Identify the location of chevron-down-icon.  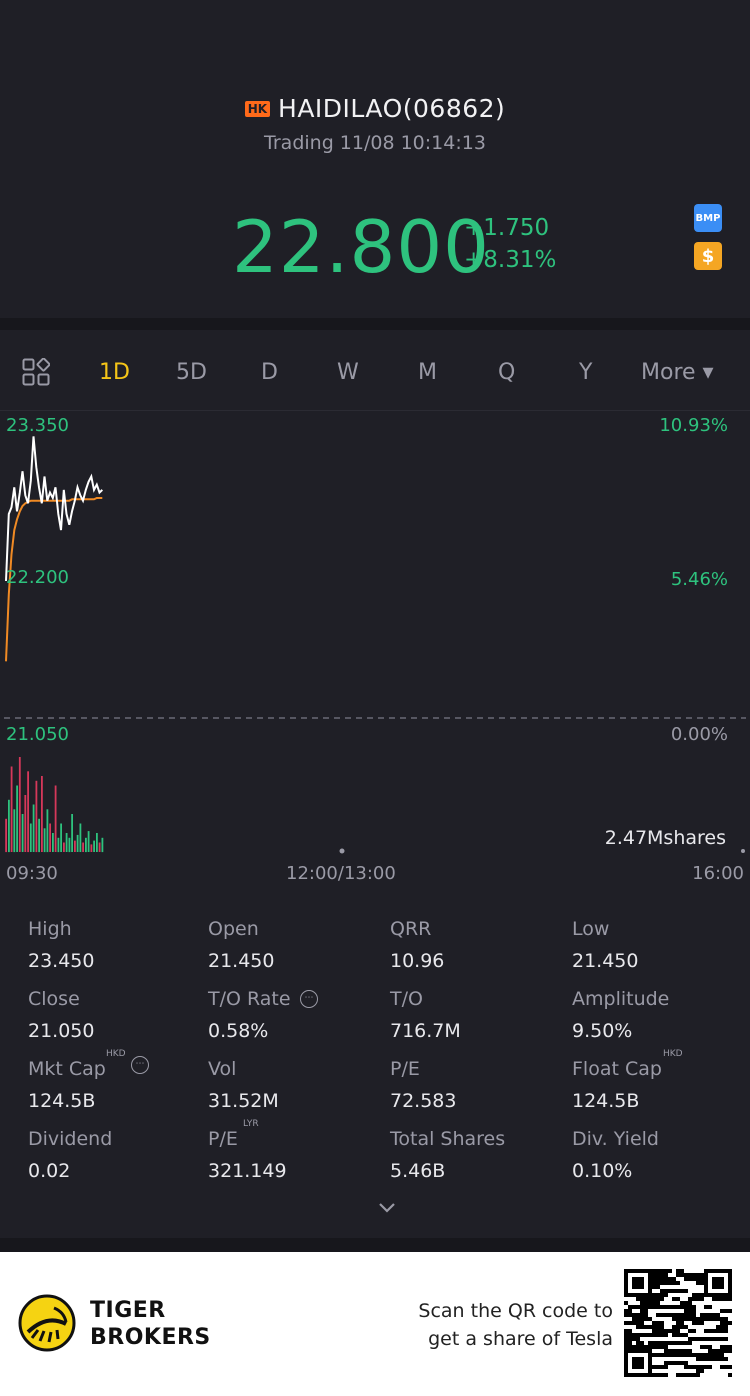
(387, 1208).